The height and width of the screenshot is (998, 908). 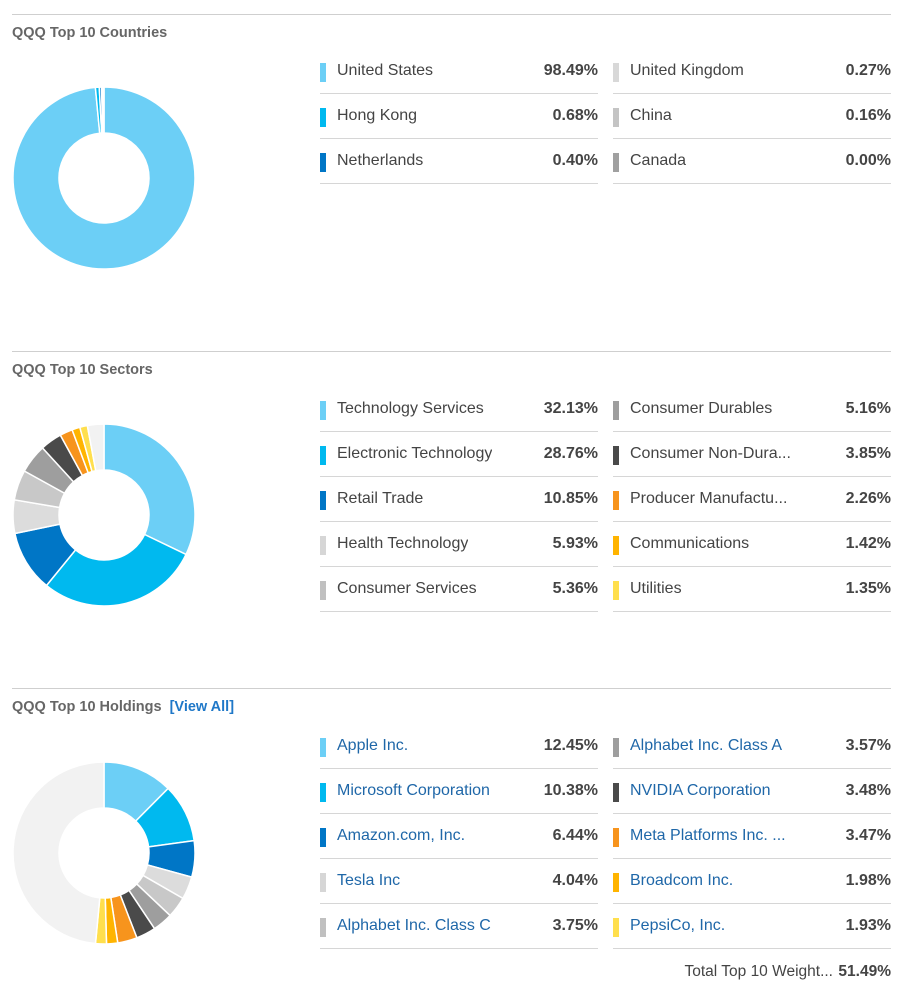 What do you see at coordinates (752, 71) in the screenshot?
I see `legend-item-united-kingdom: United Kingdom 0.27%` at bounding box center [752, 71].